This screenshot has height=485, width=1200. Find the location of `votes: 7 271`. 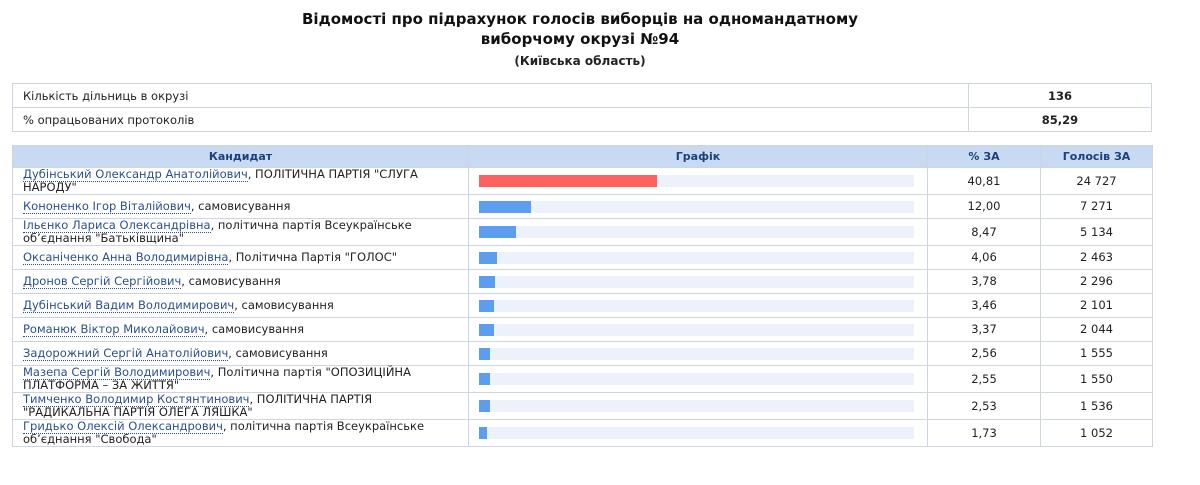

votes: 7 271 is located at coordinates (1096, 206).